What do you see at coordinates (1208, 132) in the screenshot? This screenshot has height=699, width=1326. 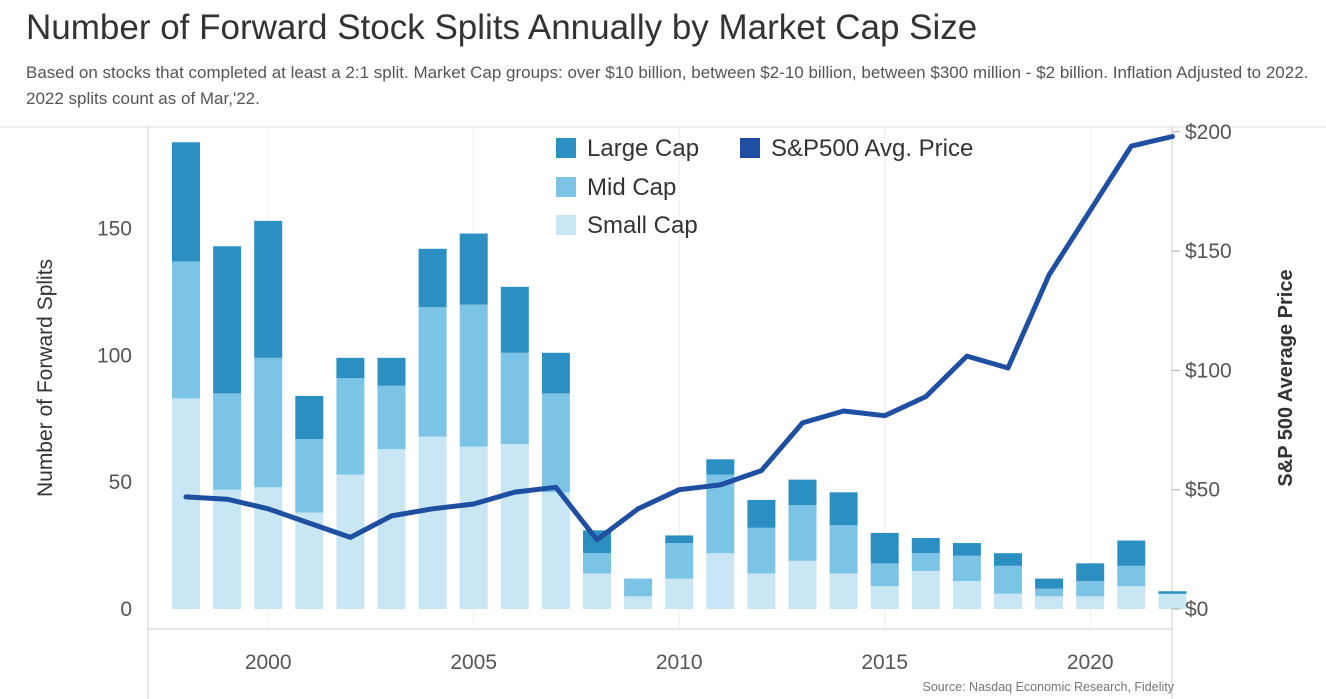 I see `y-right-tick-label: $200` at bounding box center [1208, 132].